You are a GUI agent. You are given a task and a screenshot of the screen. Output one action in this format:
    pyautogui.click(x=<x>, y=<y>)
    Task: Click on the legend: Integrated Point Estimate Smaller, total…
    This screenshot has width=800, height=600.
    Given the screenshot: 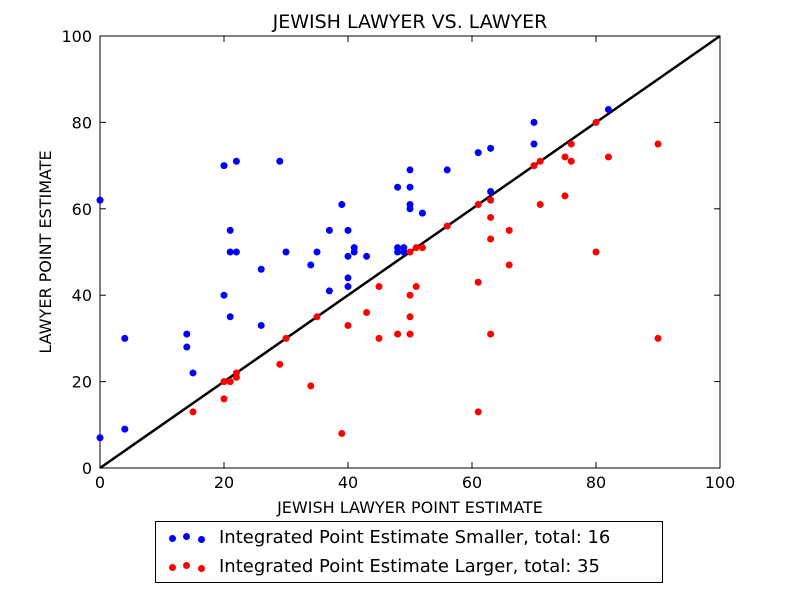 What is the action you would take?
    pyautogui.click(x=409, y=552)
    